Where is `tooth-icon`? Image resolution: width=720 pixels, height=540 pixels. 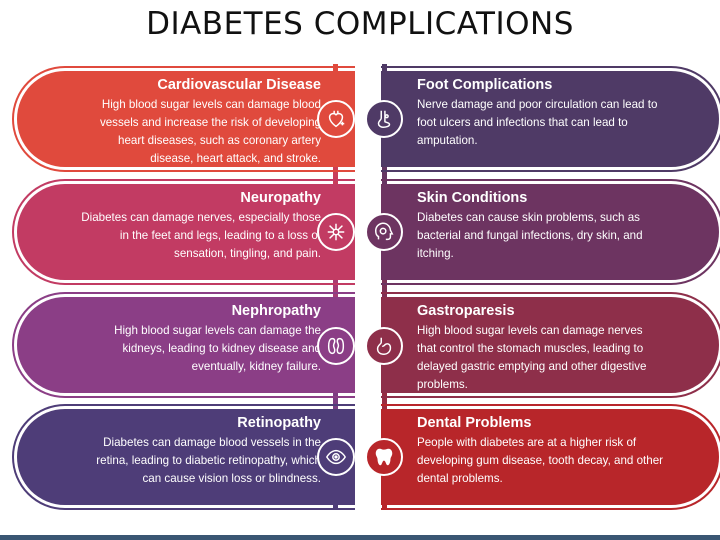 tooth-icon is located at coordinates (384, 457).